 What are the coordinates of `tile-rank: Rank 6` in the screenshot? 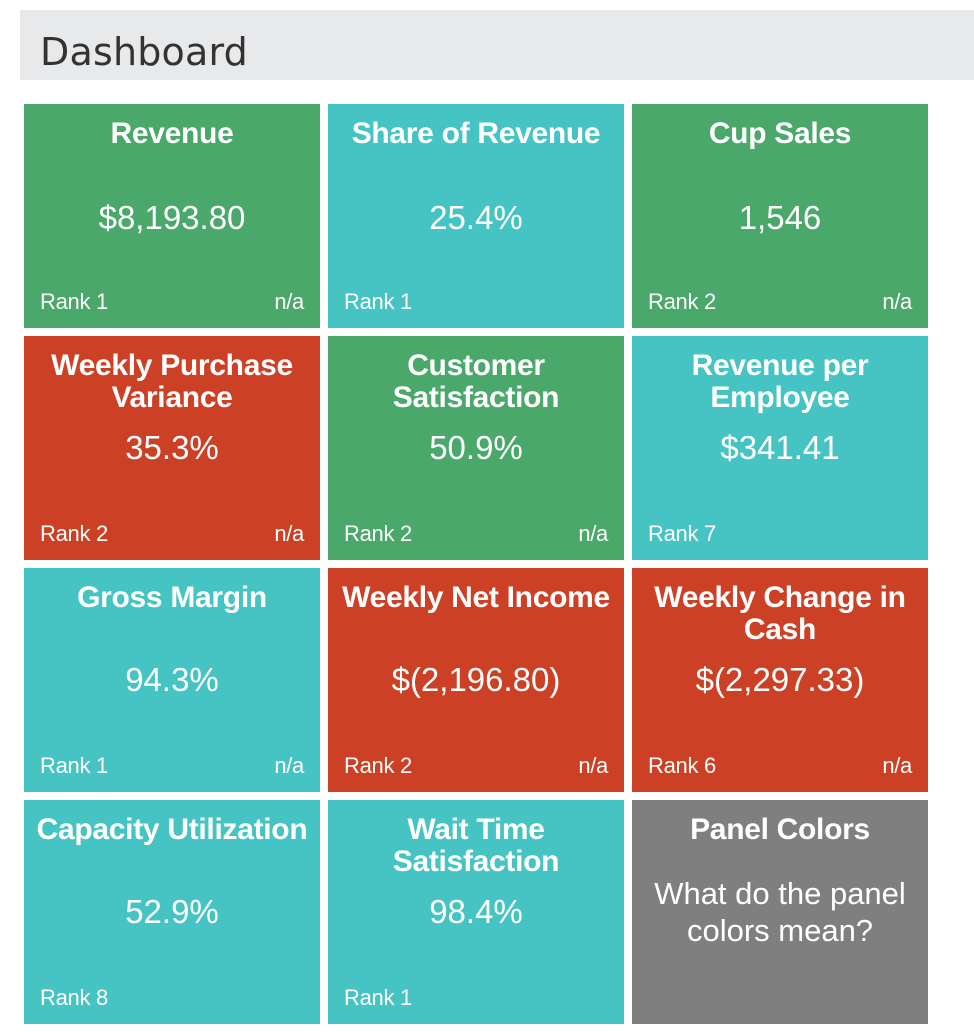 It's located at (682, 765).